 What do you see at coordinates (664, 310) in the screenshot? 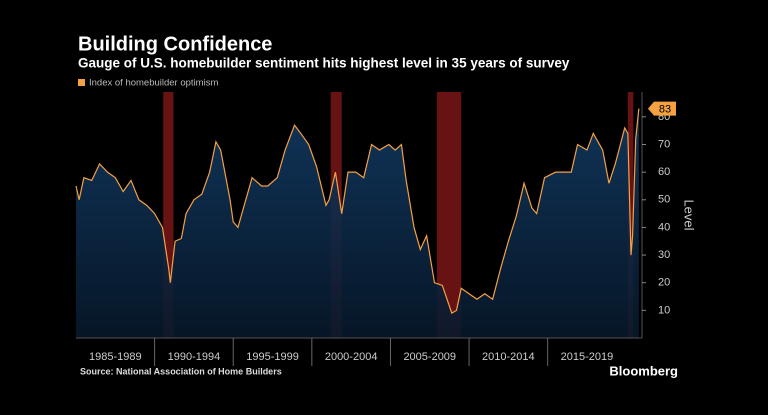
I see `y-tick-label: 10` at bounding box center [664, 310].